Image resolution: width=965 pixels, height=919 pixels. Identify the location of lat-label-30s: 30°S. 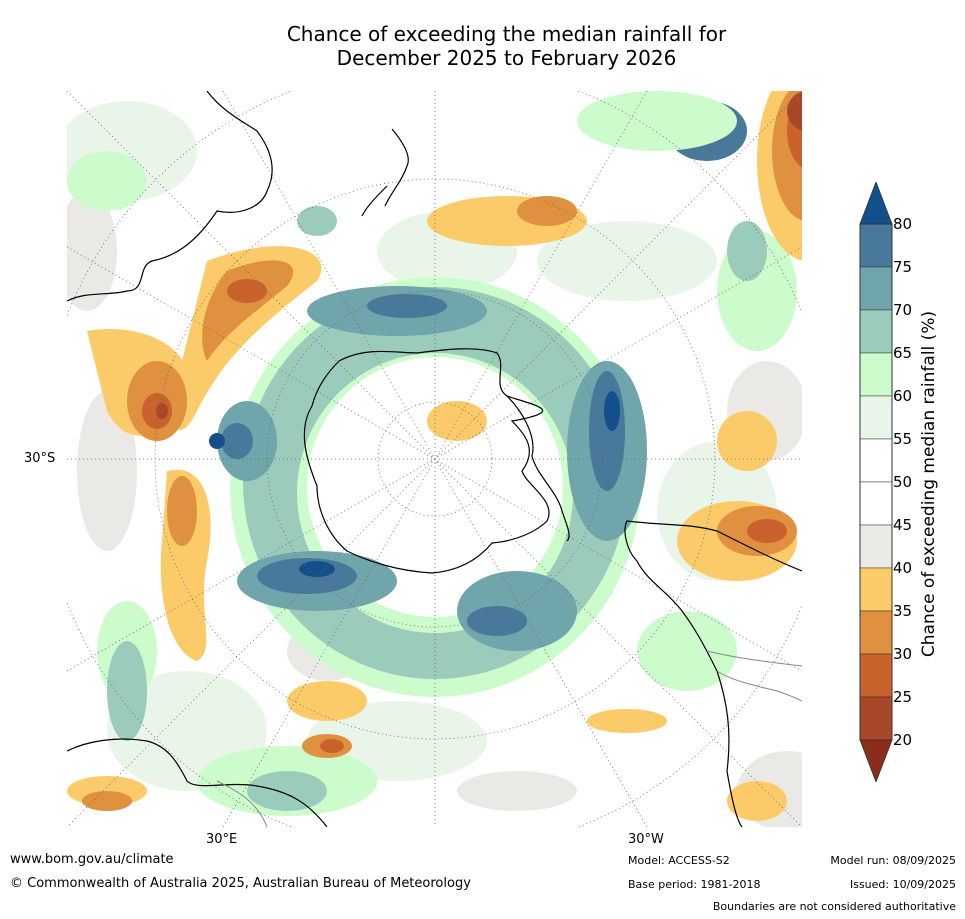
(40, 458).